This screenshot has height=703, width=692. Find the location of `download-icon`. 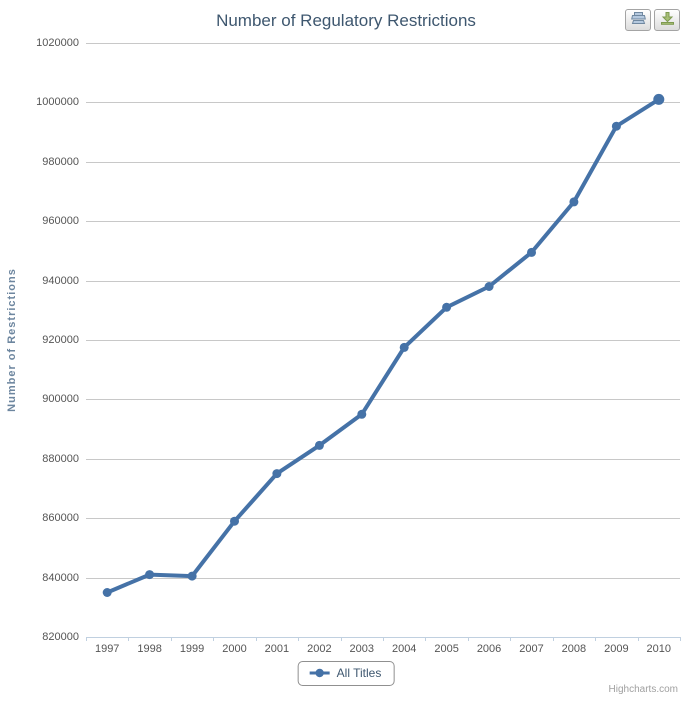

download-icon is located at coordinates (667, 20).